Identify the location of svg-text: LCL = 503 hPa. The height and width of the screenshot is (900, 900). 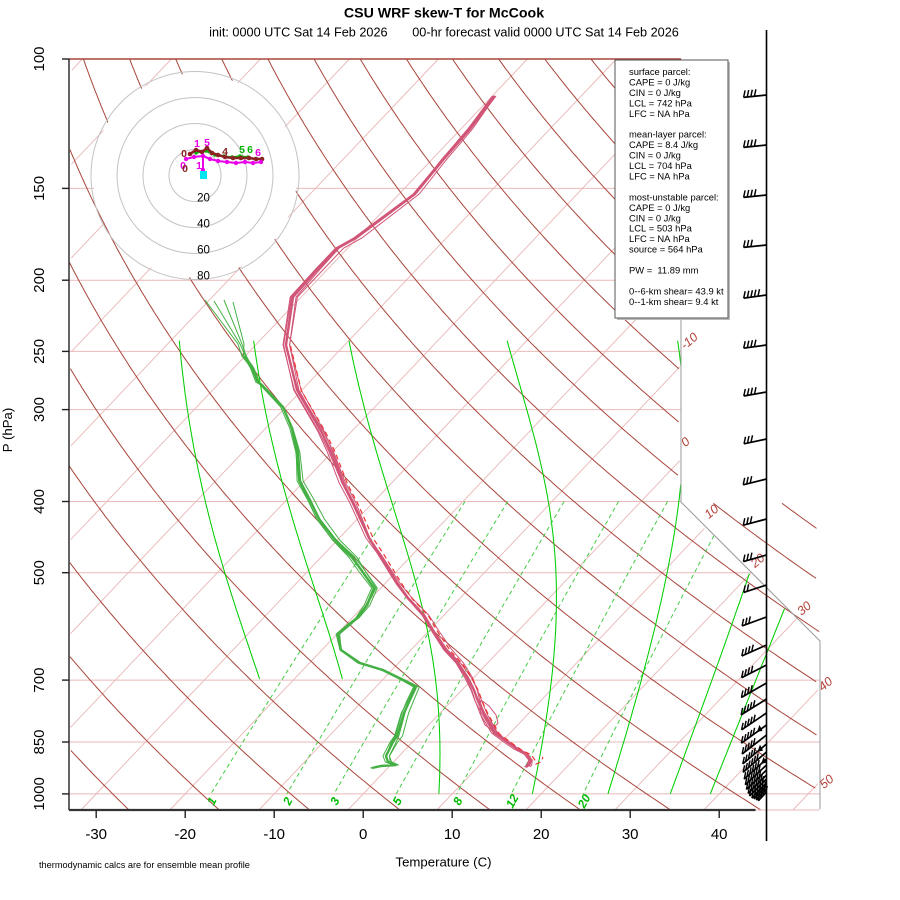
(661, 228).